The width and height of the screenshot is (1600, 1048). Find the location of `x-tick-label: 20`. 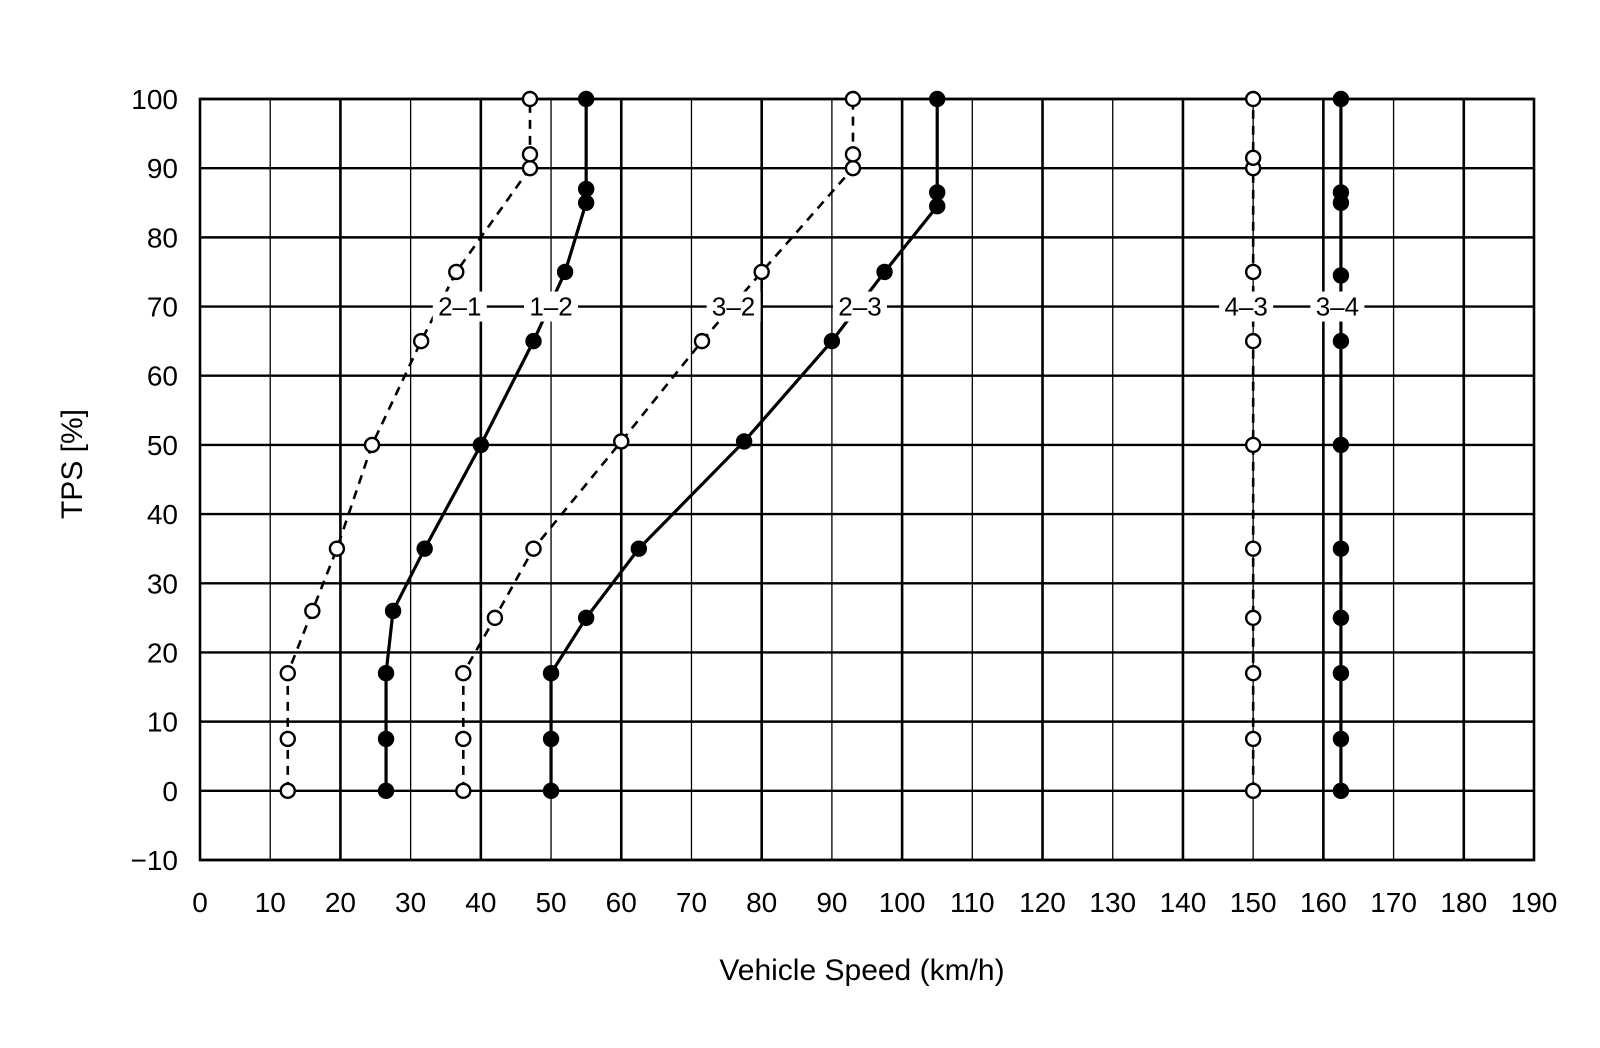

x-tick-label: 20 is located at coordinates (340, 902).